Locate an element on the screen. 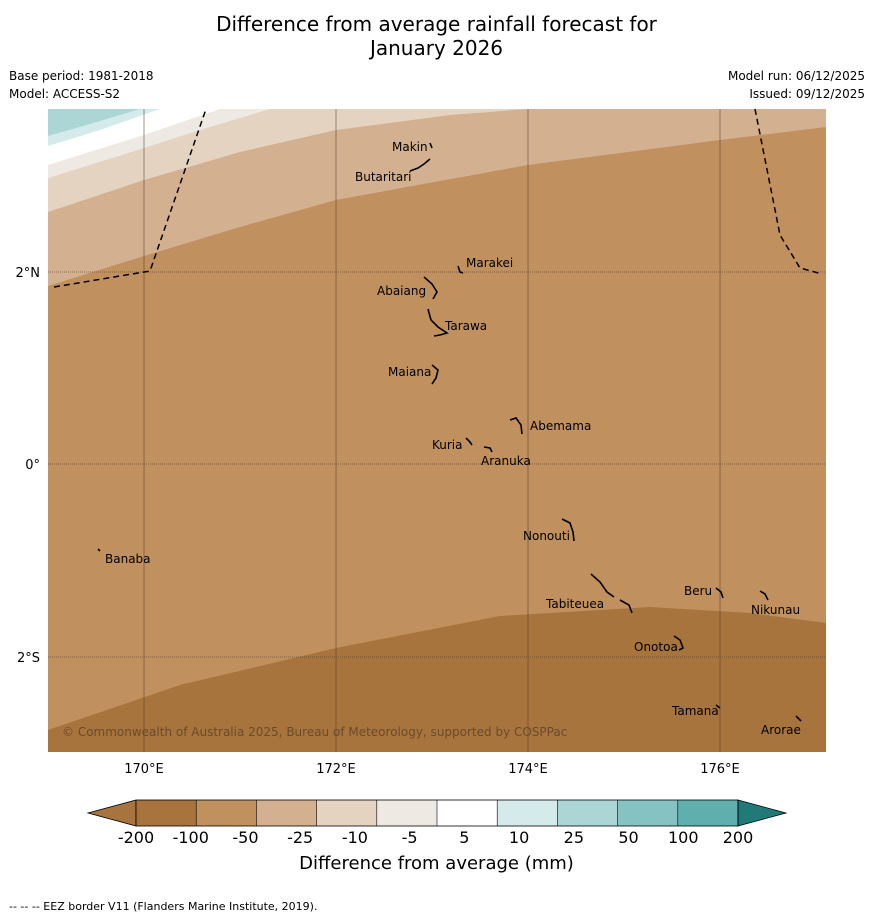 This screenshot has width=873, height=919. label-butaritari: Butaritari is located at coordinates (383, 177).